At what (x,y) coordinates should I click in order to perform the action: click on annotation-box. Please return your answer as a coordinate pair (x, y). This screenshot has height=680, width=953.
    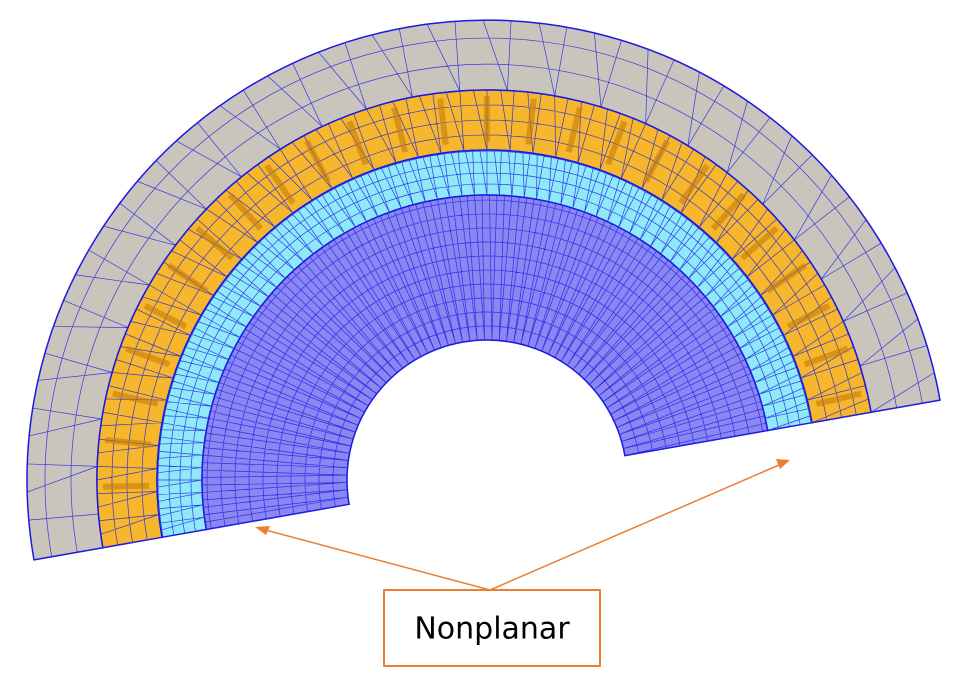
    Looking at the image, I should click on (492, 628).